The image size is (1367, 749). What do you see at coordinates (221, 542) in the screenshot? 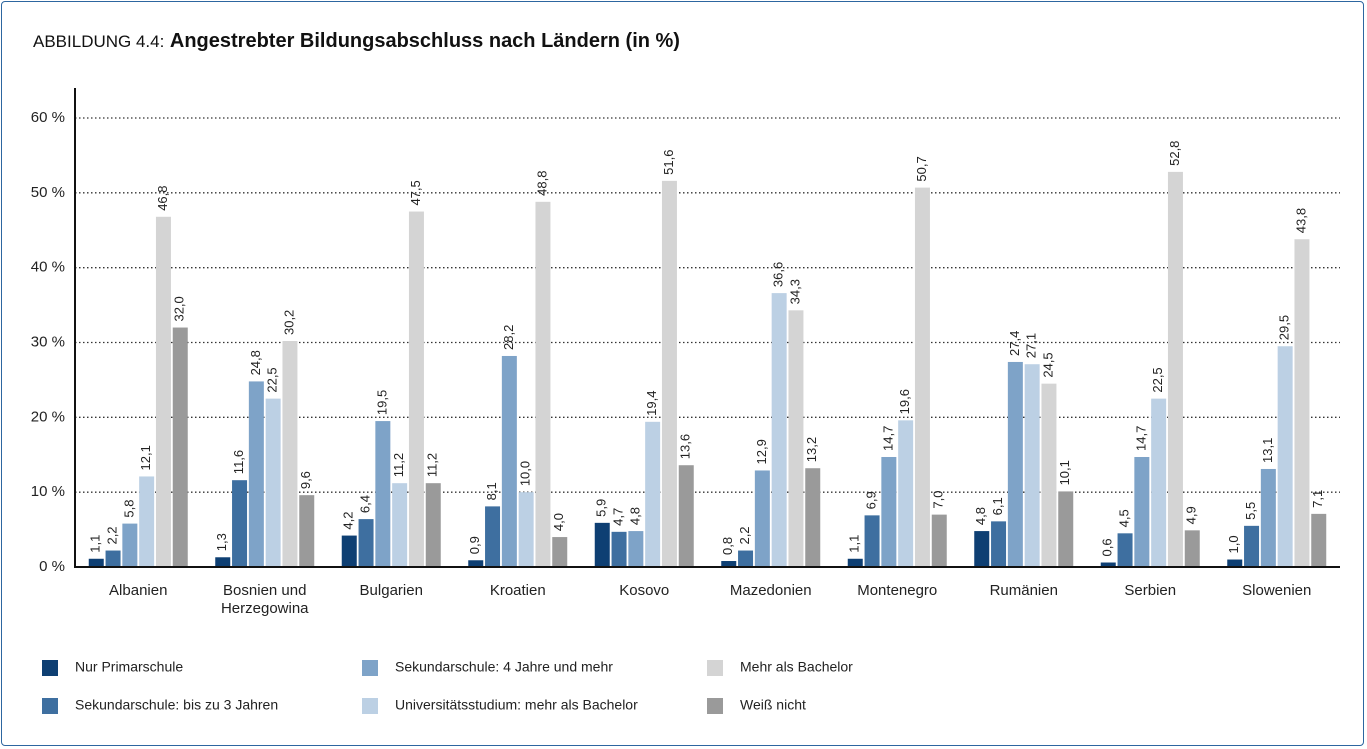
I see `value-label: 1,3` at bounding box center [221, 542].